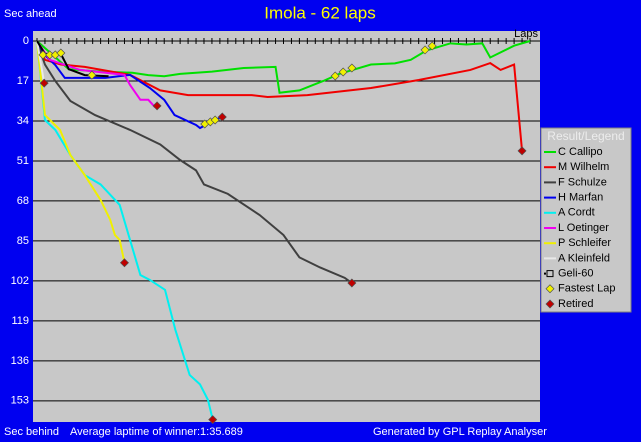 This screenshot has height=442, width=641. I want to click on legend-title: Result/Legend, so click(585, 136).